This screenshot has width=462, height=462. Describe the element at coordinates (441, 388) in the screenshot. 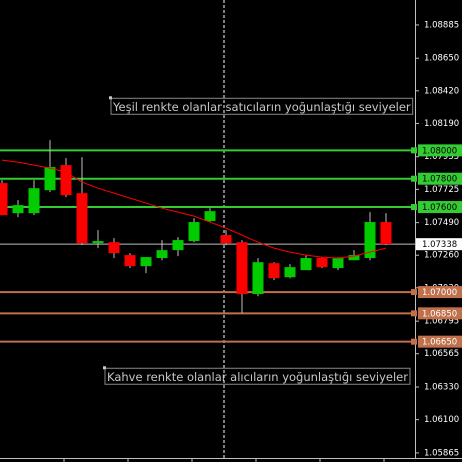

I see `y-tick-label: 1.06330` at that location.